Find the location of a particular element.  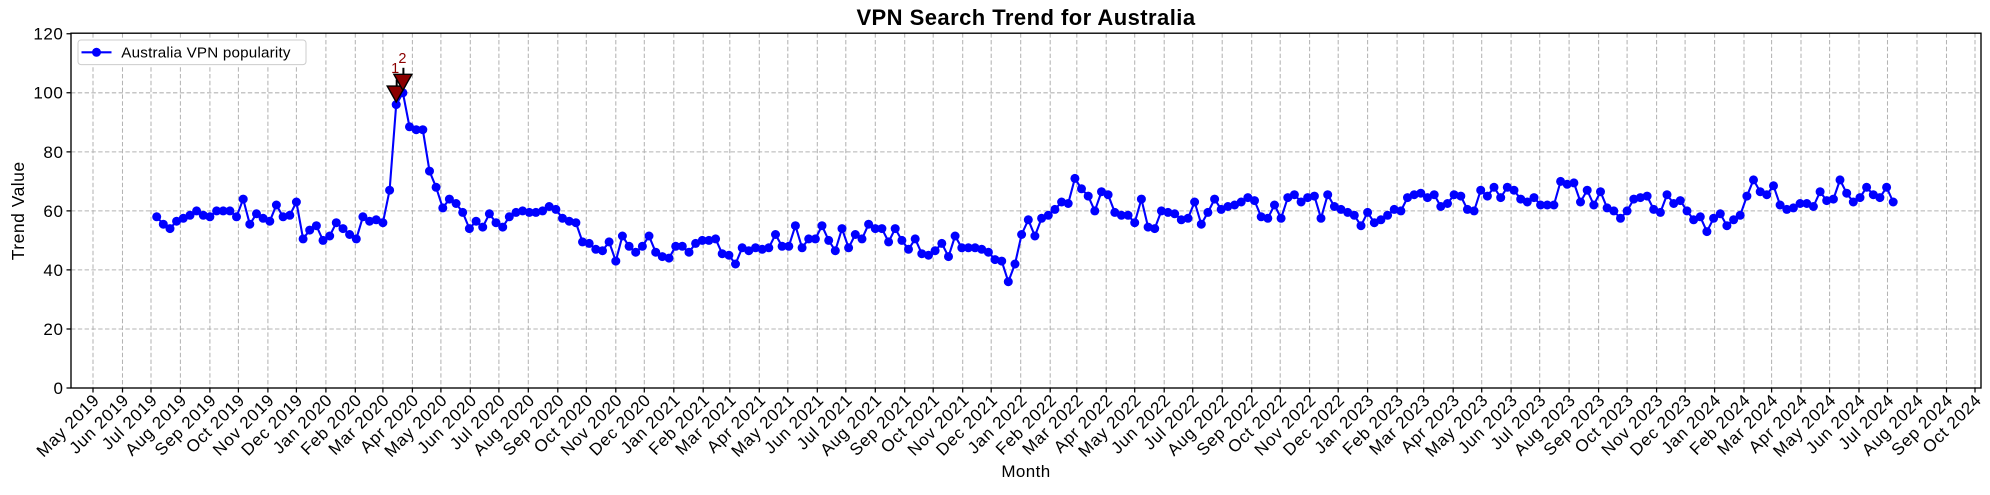

svg-text: Month is located at coordinates (1025, 471).